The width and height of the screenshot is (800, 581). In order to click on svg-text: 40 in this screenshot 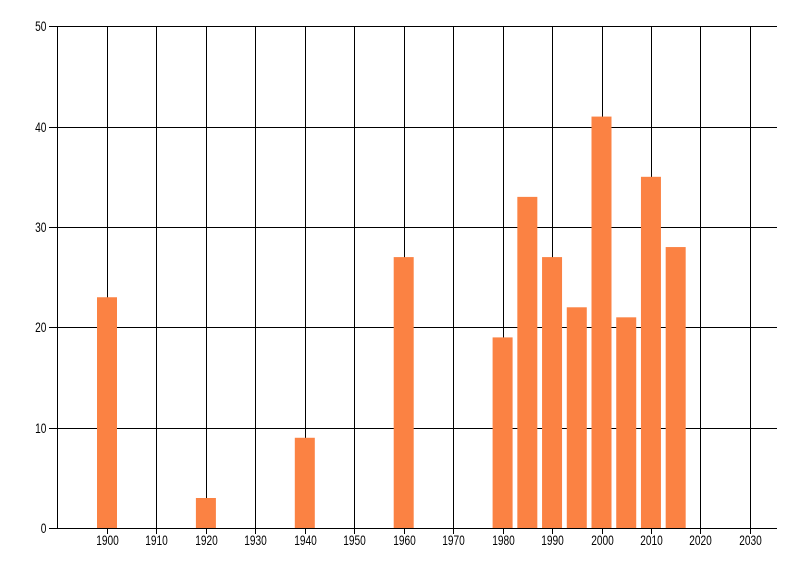, I will do `click(40, 127)`.